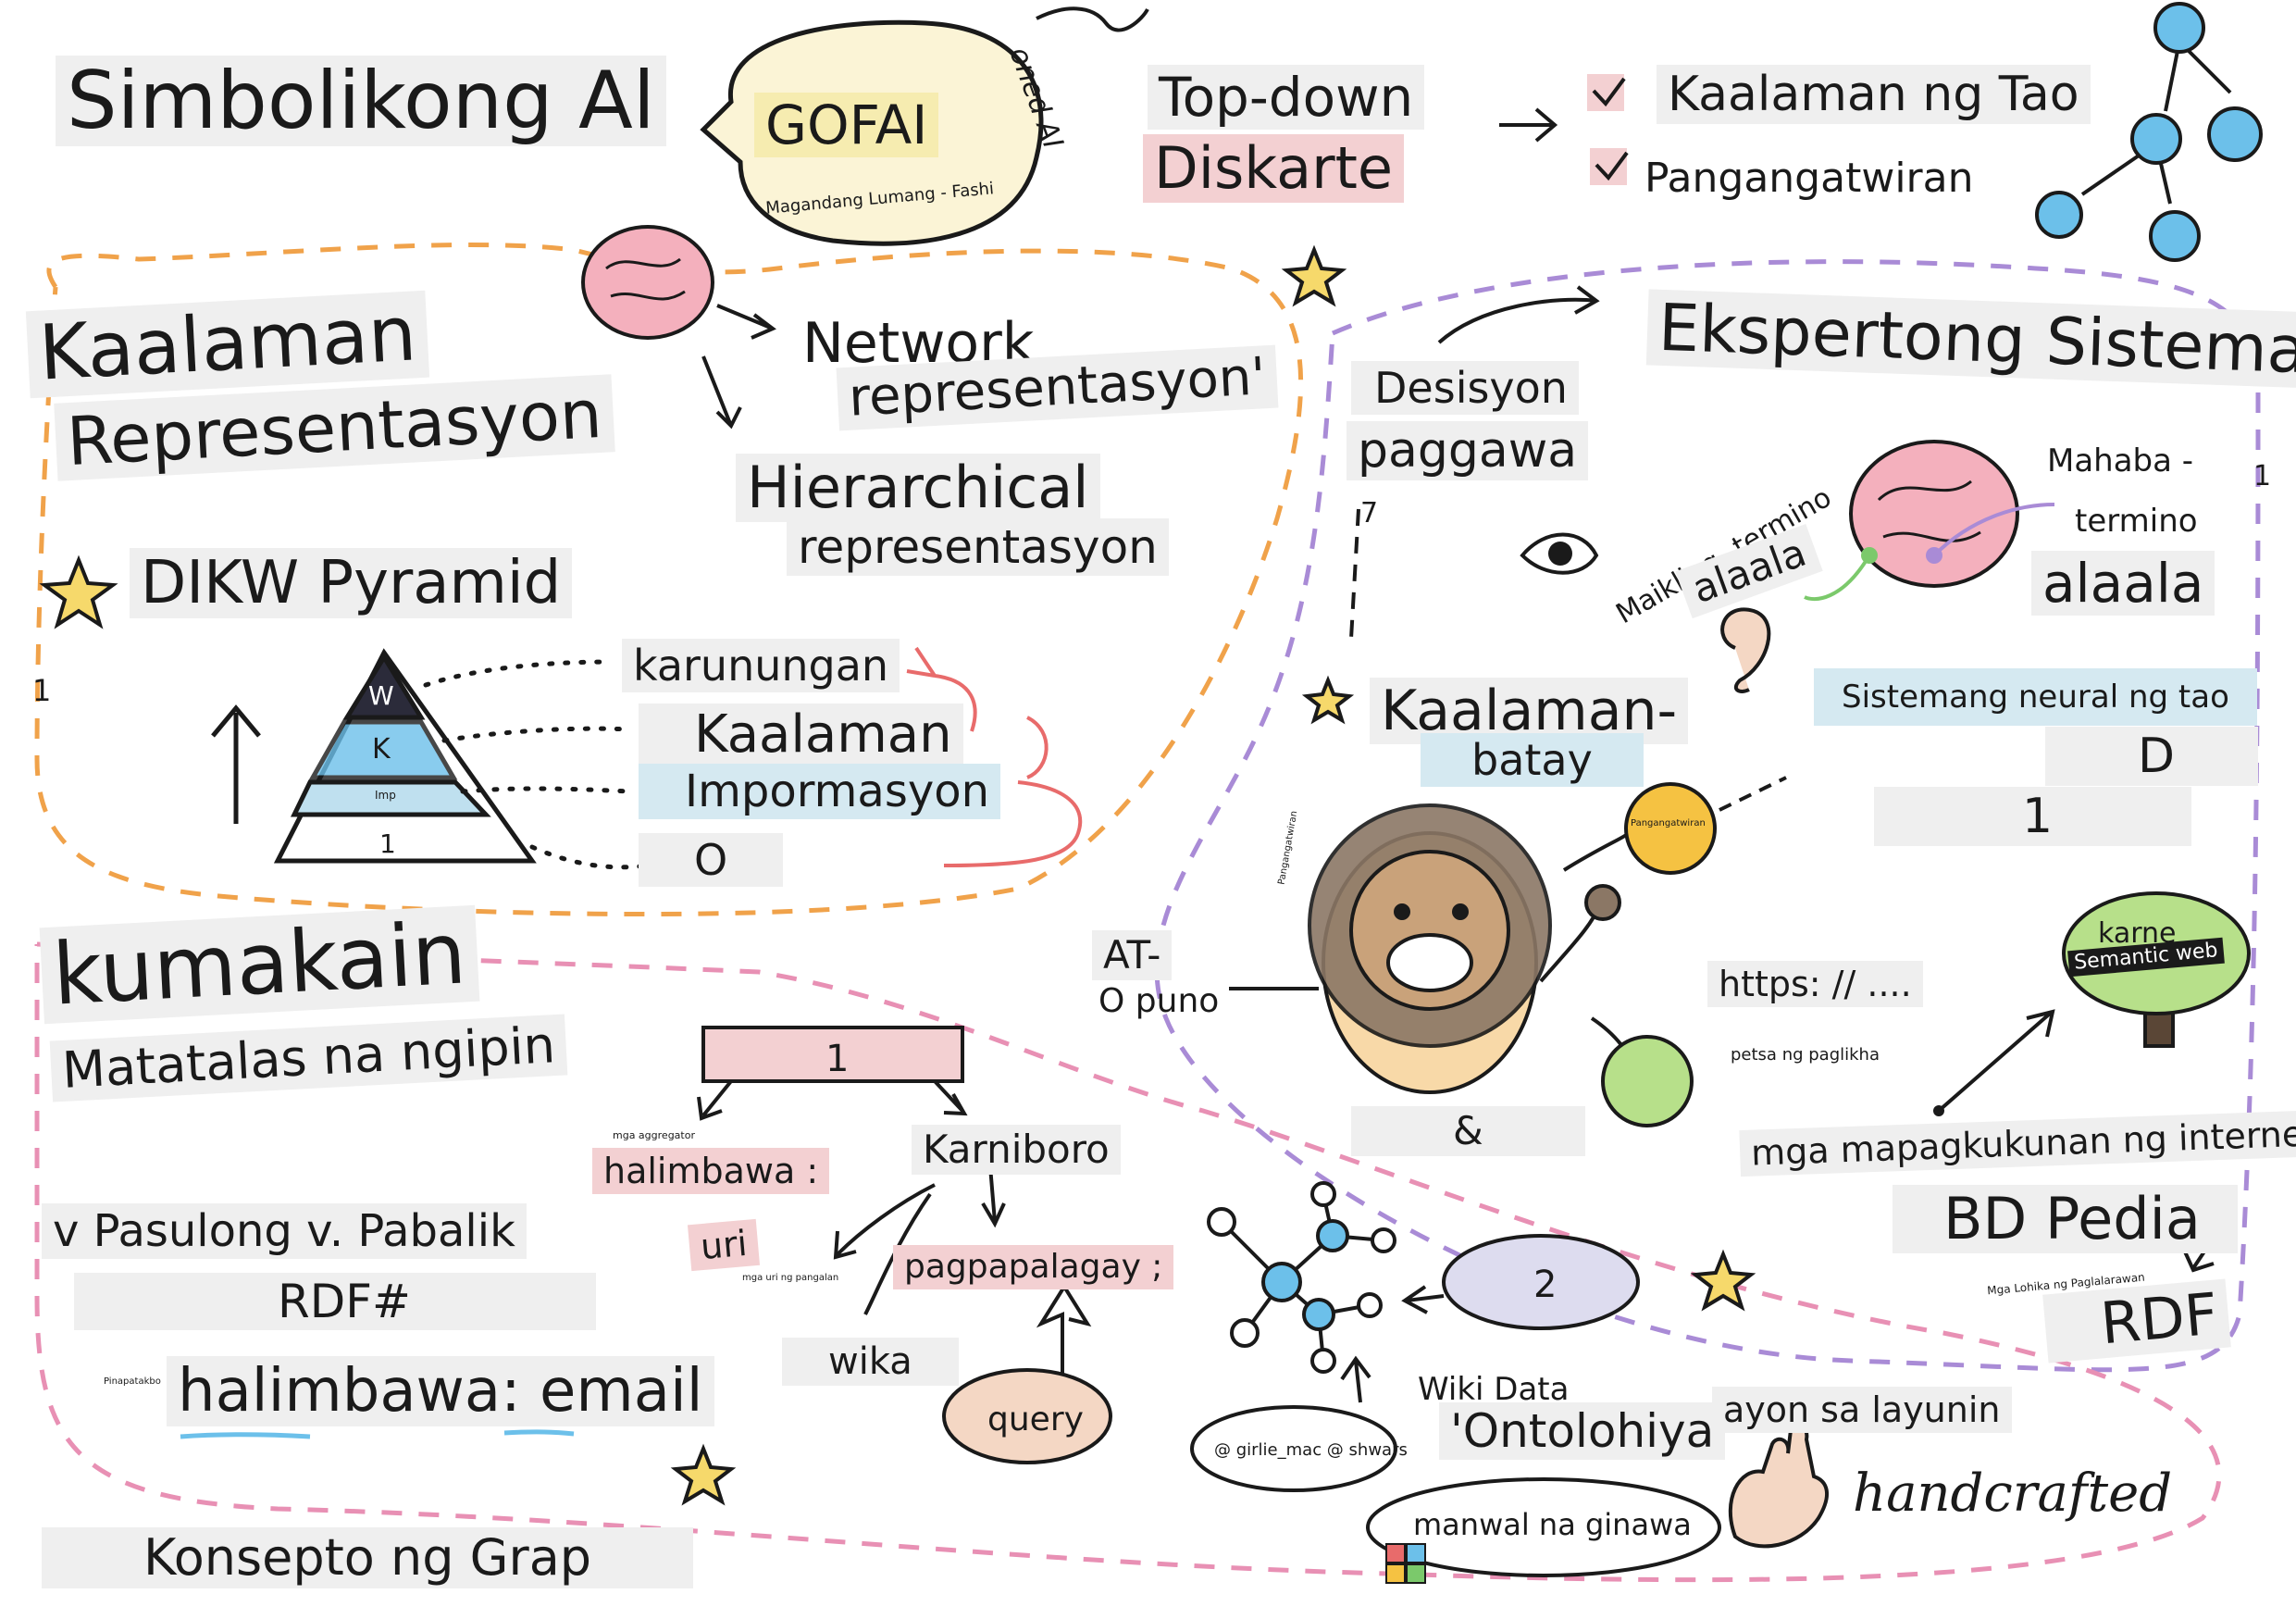  What do you see at coordinates (381, 696) in the screenshot?
I see `pyramid-w: W` at bounding box center [381, 696].